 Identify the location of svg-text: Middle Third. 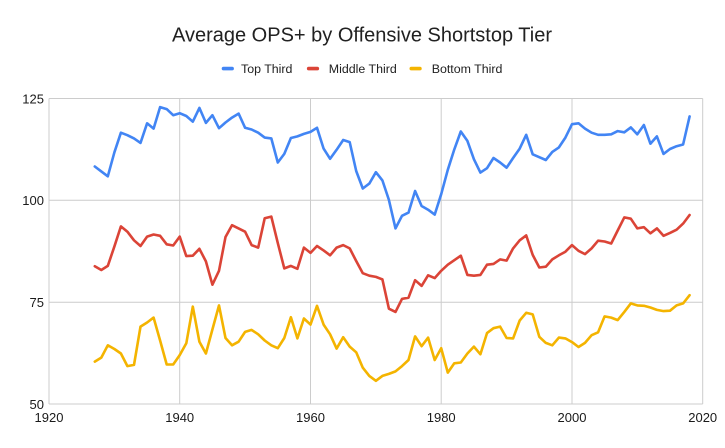
(363, 69).